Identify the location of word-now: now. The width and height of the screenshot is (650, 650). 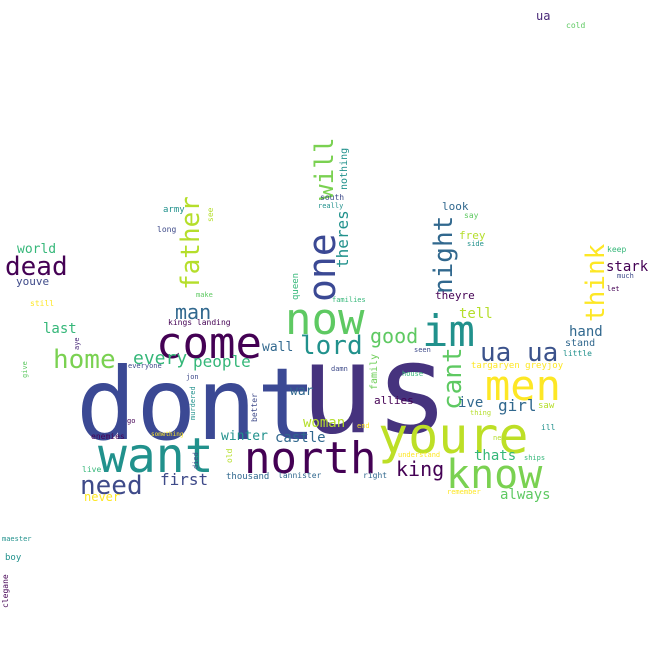
(325, 319).